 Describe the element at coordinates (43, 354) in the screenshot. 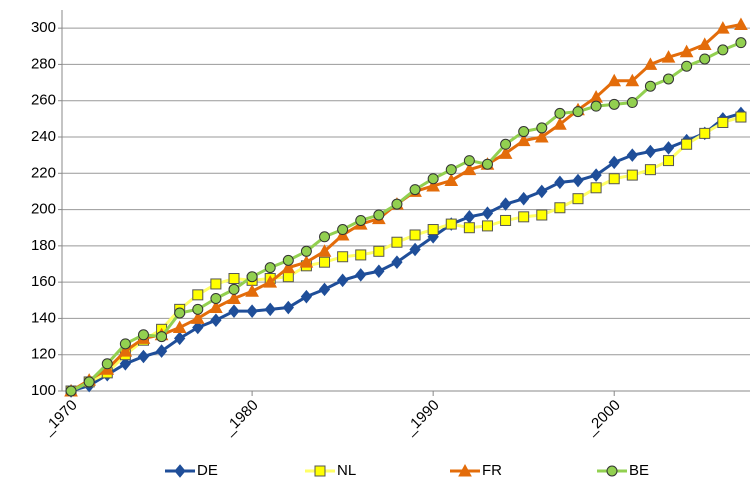

I see `y-tick-label: 120` at that location.